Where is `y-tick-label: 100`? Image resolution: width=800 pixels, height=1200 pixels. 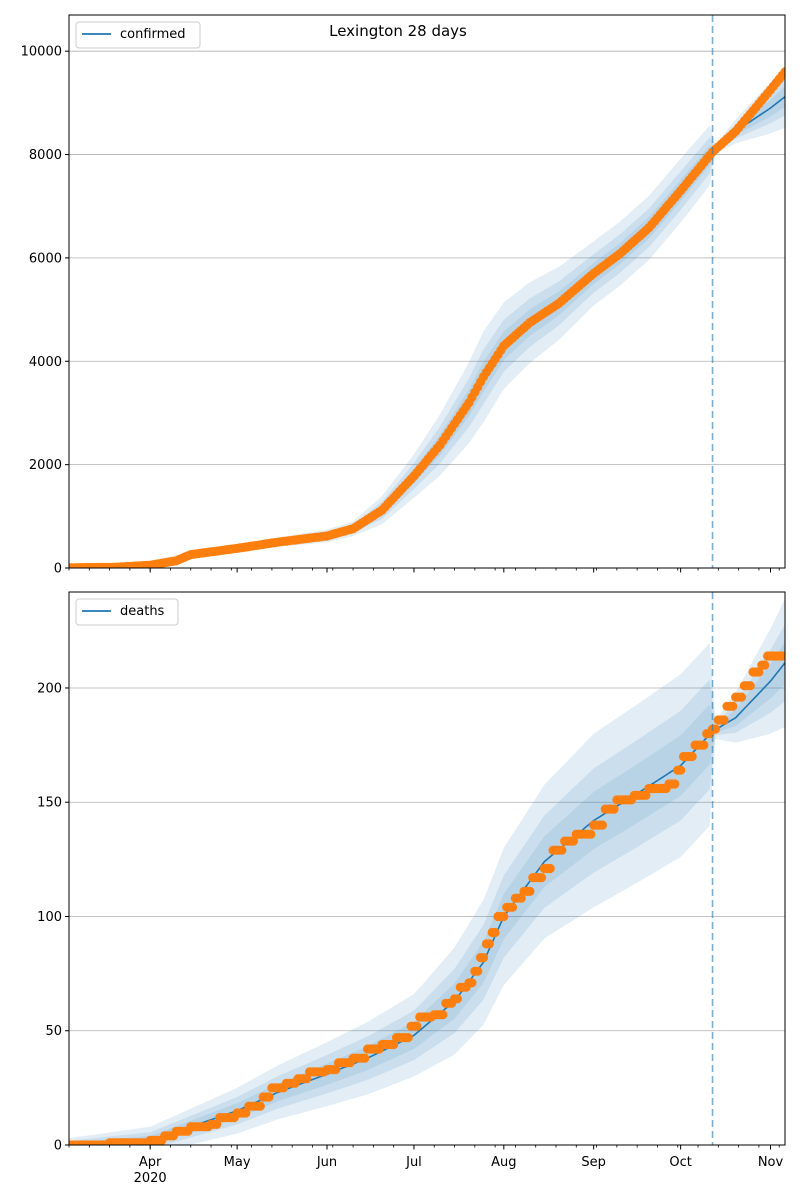 y-tick-label: 100 is located at coordinates (49, 917).